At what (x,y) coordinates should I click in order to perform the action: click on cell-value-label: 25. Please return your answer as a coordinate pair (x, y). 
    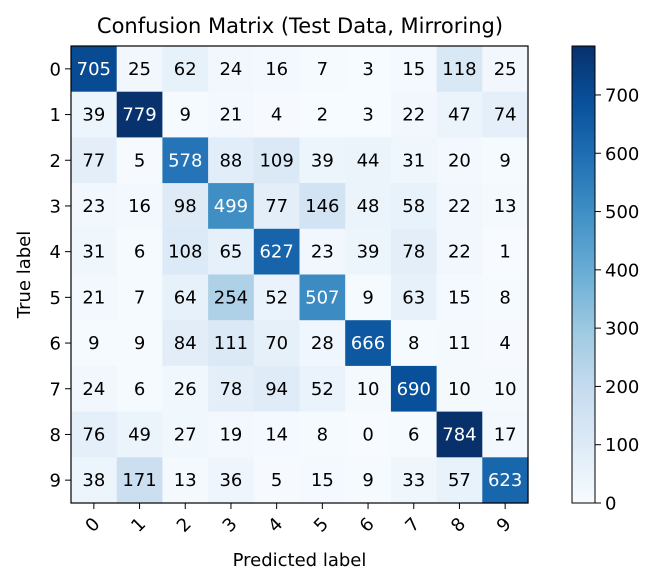
    Looking at the image, I should click on (505, 69).